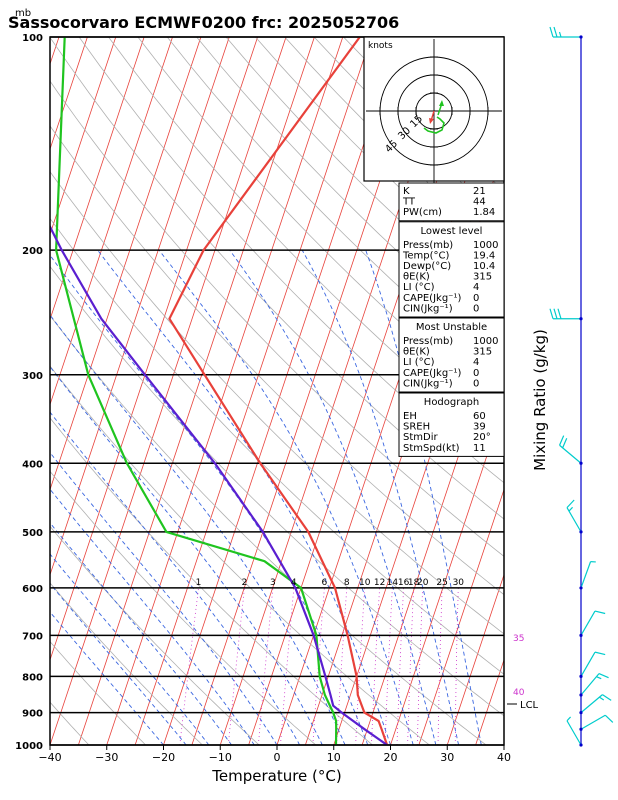 The width and height of the screenshot is (618, 800). What do you see at coordinates (294, 583) in the screenshot?
I see `mixing-ratio-label: 4` at bounding box center [294, 583].